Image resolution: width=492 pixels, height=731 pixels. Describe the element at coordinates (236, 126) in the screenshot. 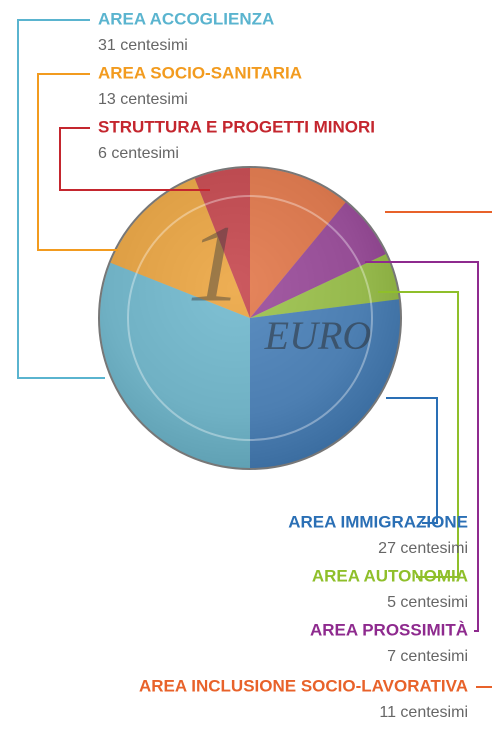

I see `label-title: STRUTTURA E PROGETTI MINORI` at that location.